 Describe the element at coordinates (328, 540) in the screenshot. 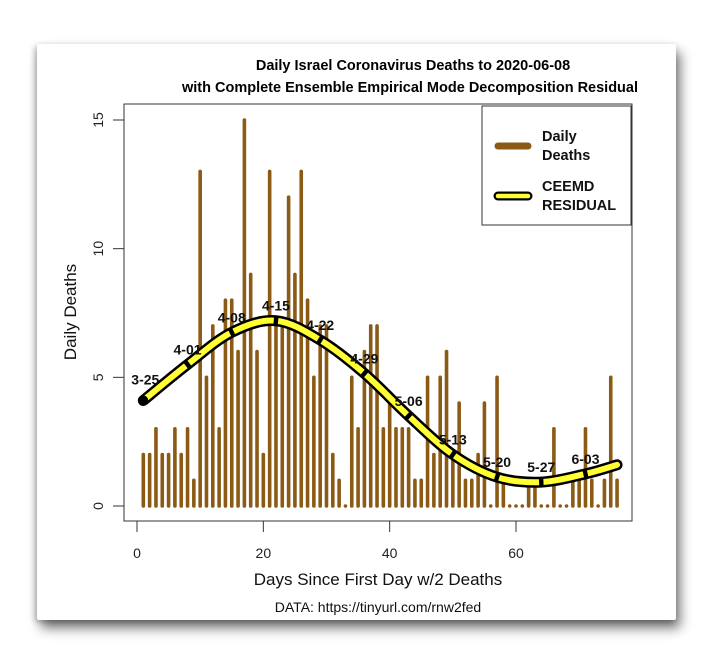

I see `x-axis: 0 20 40 60` at that location.